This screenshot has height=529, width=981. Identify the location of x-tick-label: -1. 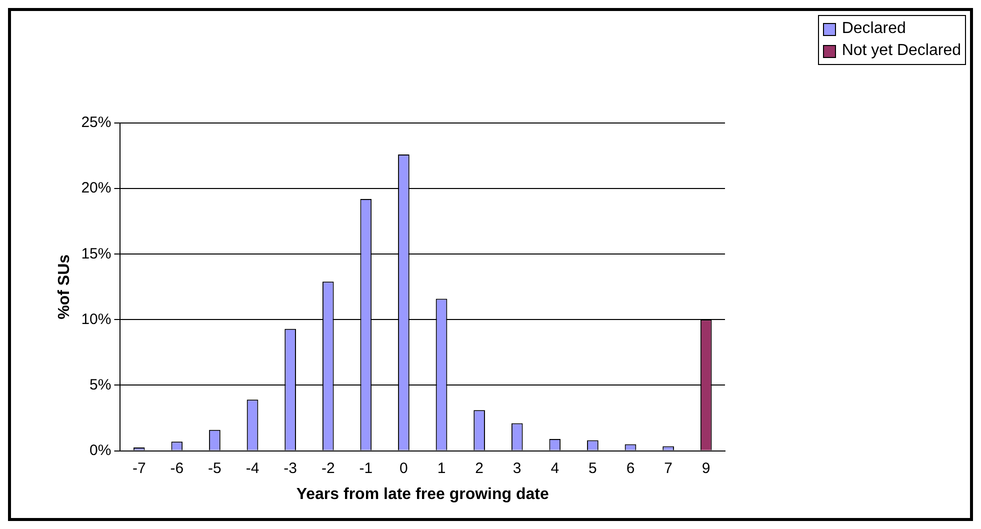
(366, 468).